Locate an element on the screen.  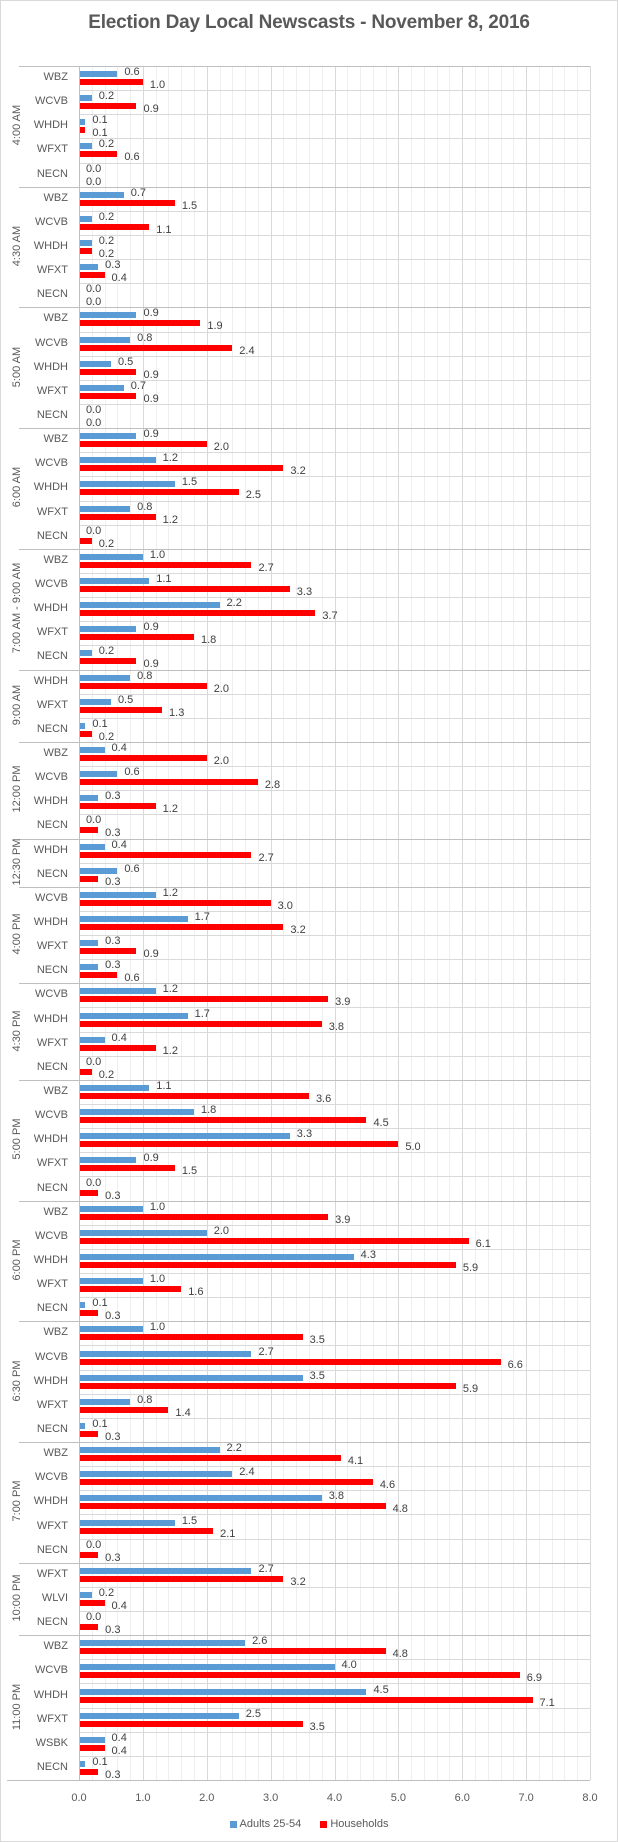
x-tick-label: 2.0 is located at coordinates (207, 1798).